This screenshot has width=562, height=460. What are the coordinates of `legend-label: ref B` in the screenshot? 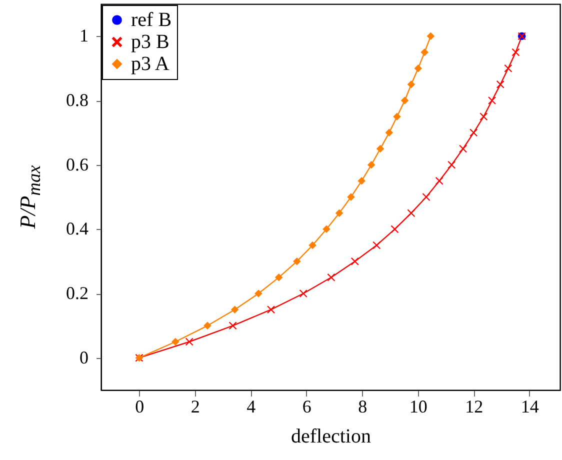 It's located at (151, 20).